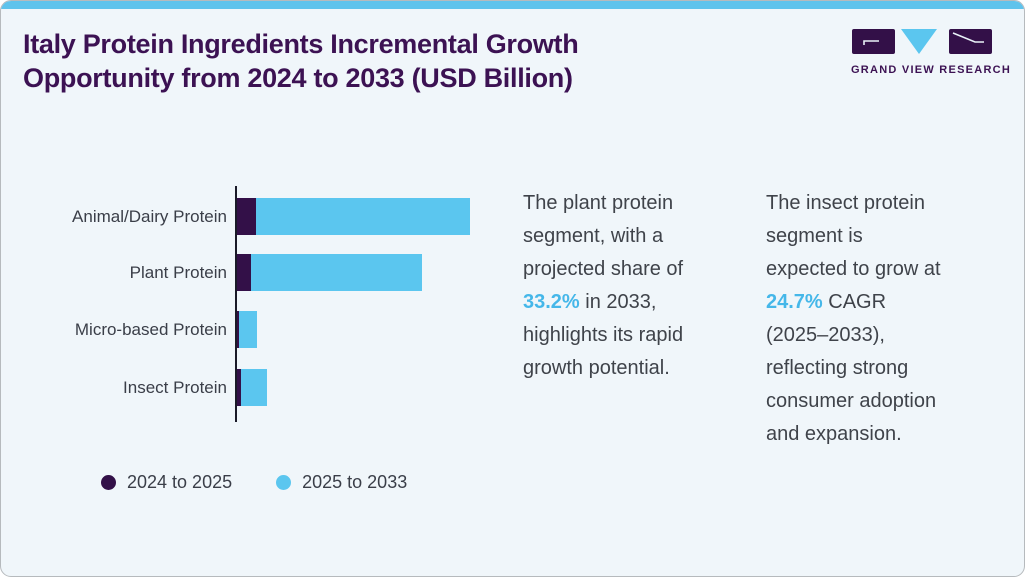 The height and width of the screenshot is (577, 1025). Describe the element at coordinates (149, 216) in the screenshot. I see `category-label: Animal/Dairy Protein` at that location.